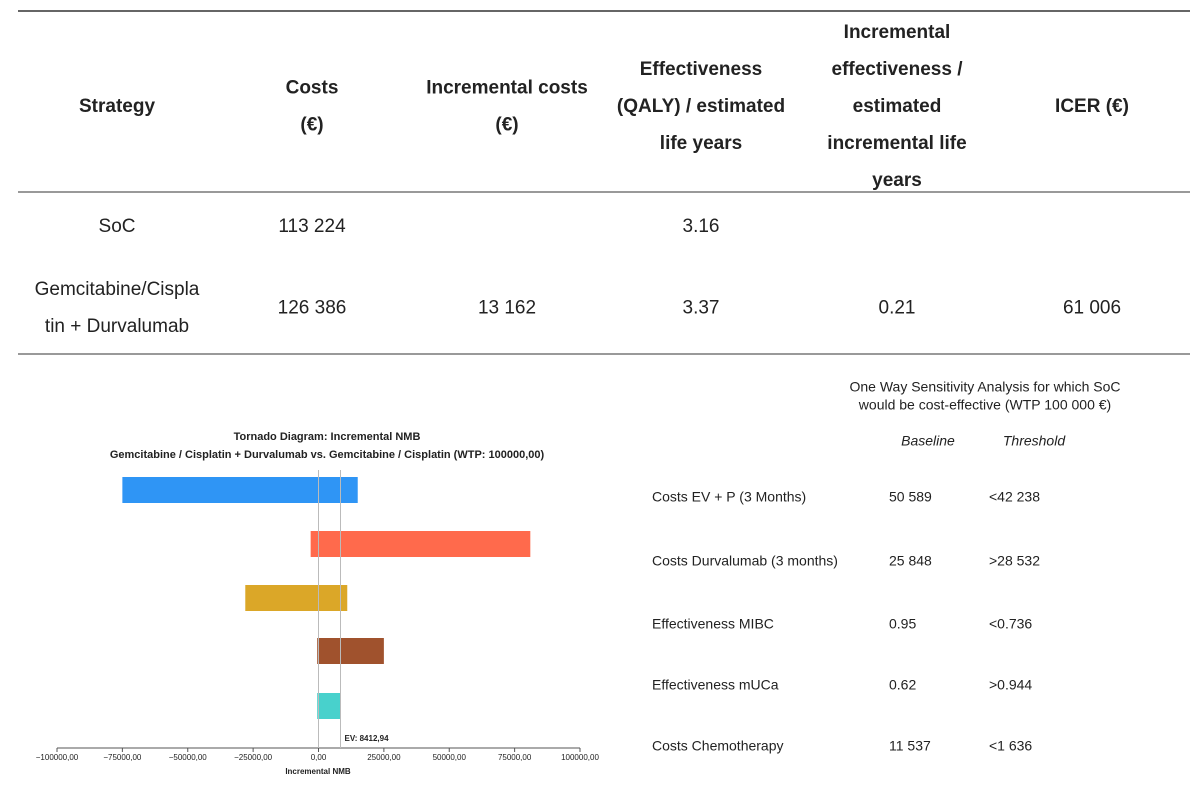 This screenshot has height=787, width=1200. I want to click on table-cell: 61 006, so click(1092, 308).